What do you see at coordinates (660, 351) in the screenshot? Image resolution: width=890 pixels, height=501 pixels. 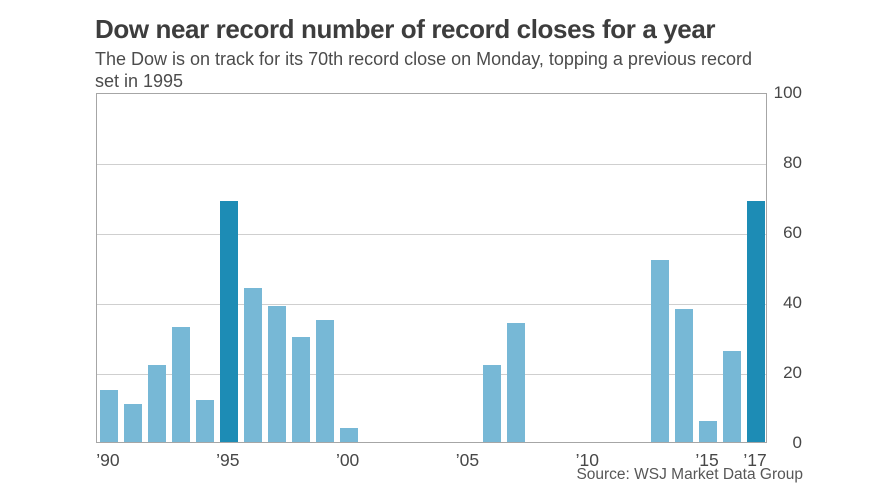 I see `bar-2013` at bounding box center [660, 351].